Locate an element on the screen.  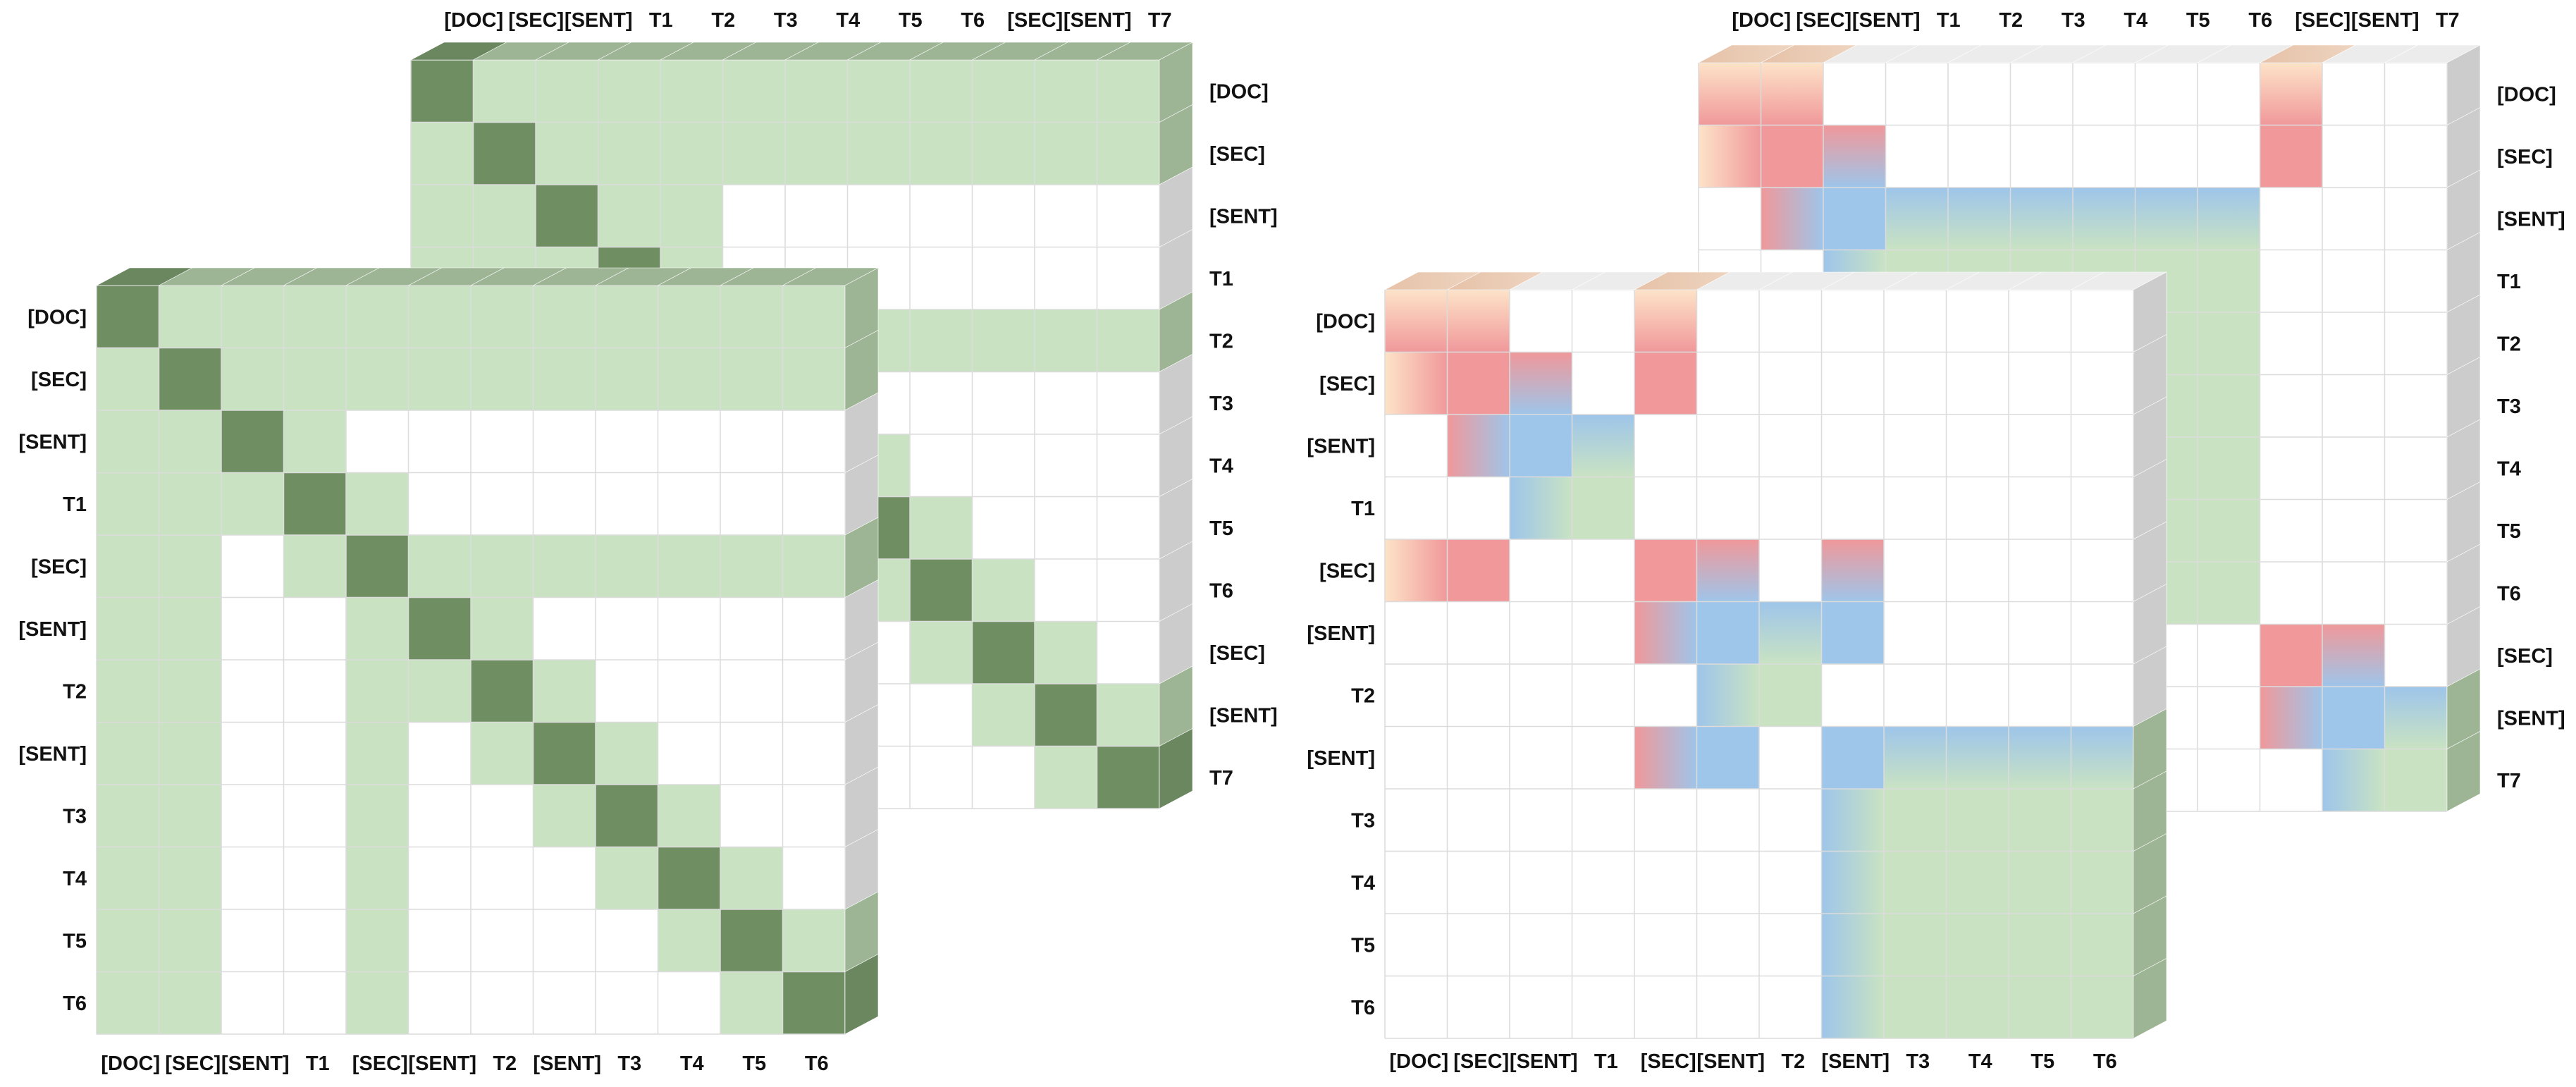
row-label: T4 is located at coordinates (1221, 466).